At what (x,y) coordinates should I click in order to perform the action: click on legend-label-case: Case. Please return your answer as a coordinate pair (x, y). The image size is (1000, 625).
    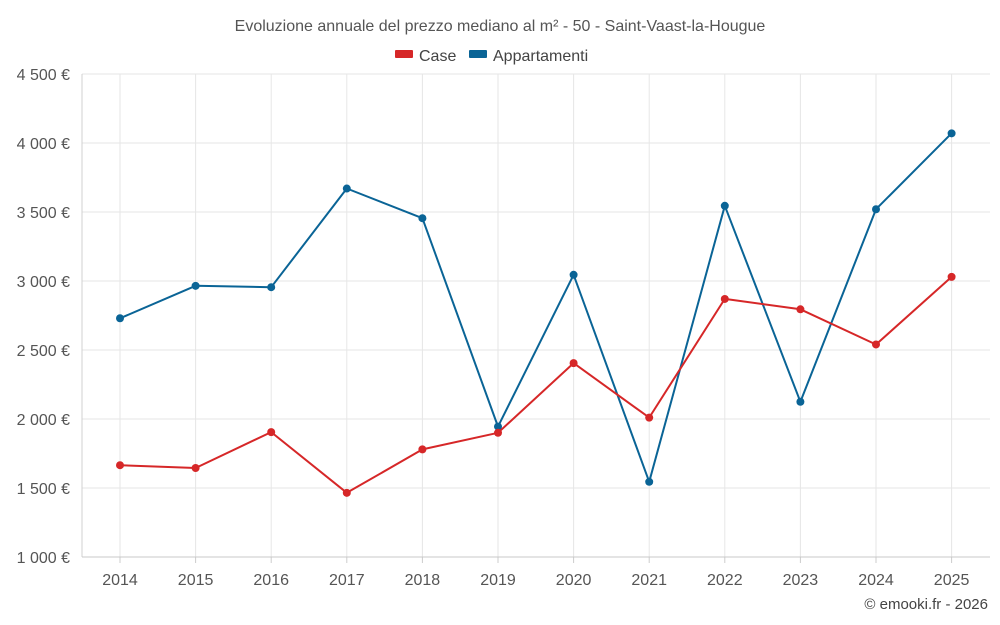
    Looking at the image, I should click on (437, 56).